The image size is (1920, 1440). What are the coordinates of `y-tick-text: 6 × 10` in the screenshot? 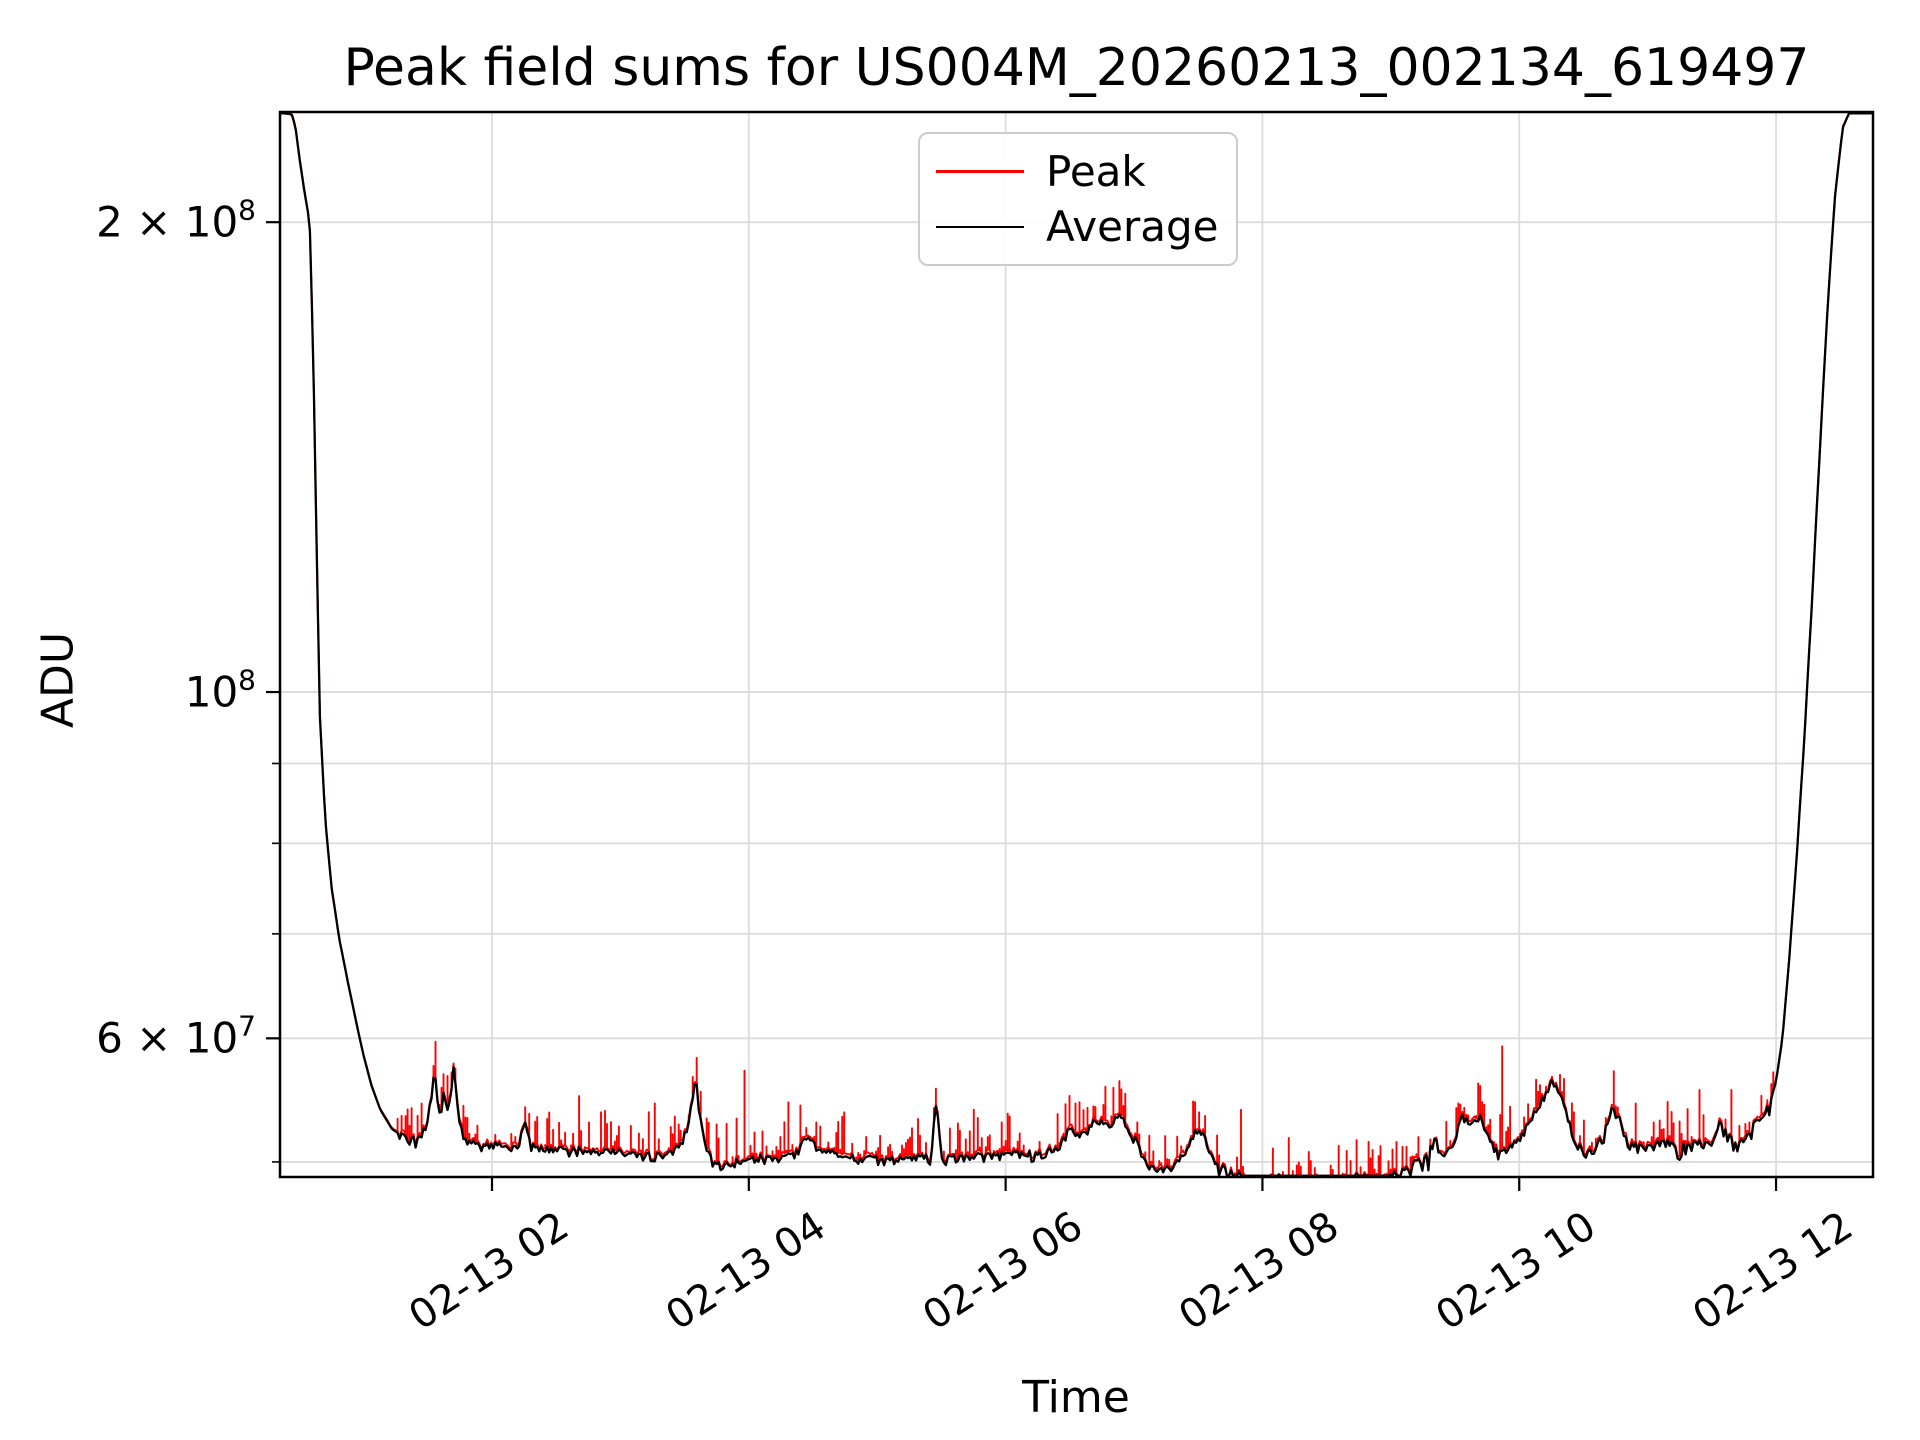 It's located at (167, 1038).